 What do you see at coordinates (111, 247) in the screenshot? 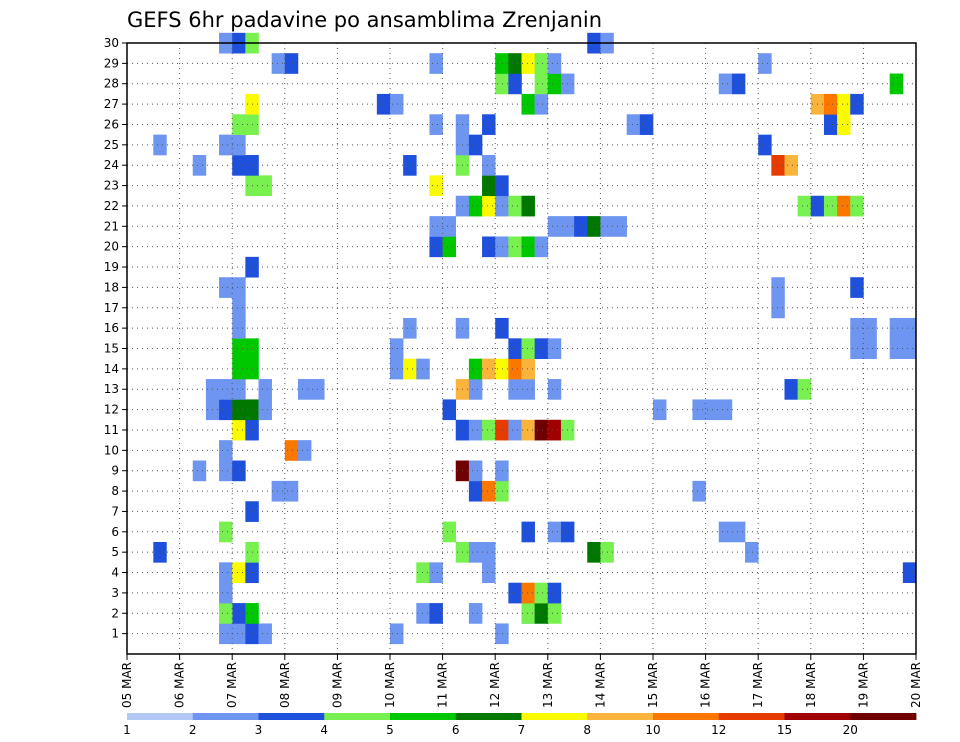
I see `y-tick-label: 20` at bounding box center [111, 247].